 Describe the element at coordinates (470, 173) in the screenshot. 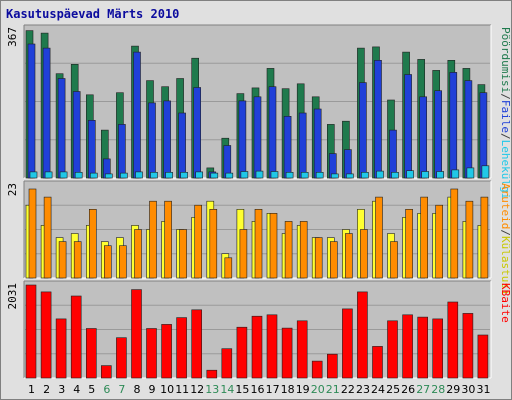

I see `bar-lehekülgi-30` at that location.